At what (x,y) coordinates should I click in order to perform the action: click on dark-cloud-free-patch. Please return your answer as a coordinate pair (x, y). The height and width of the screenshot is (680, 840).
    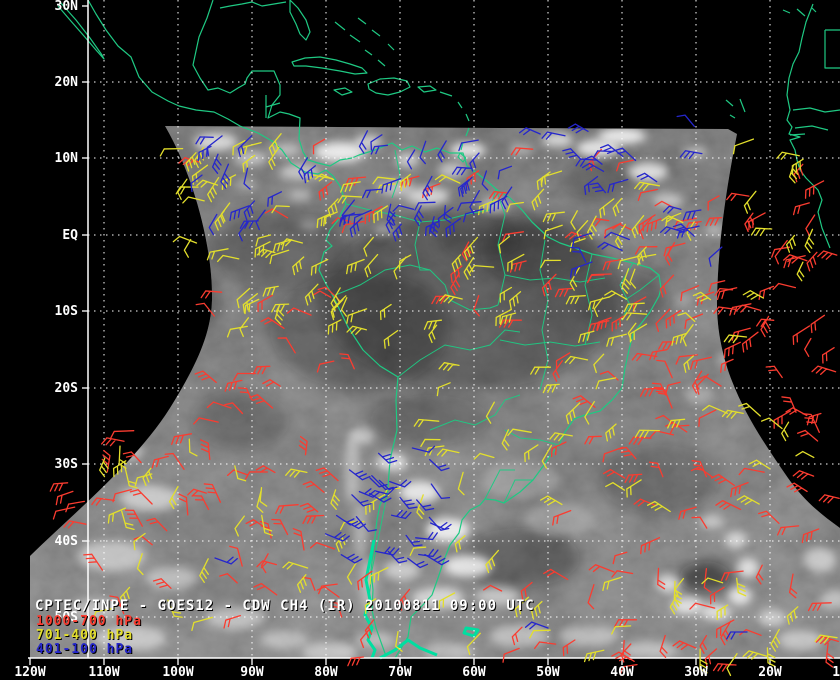
    Looking at the image, I should click on (480, 240).